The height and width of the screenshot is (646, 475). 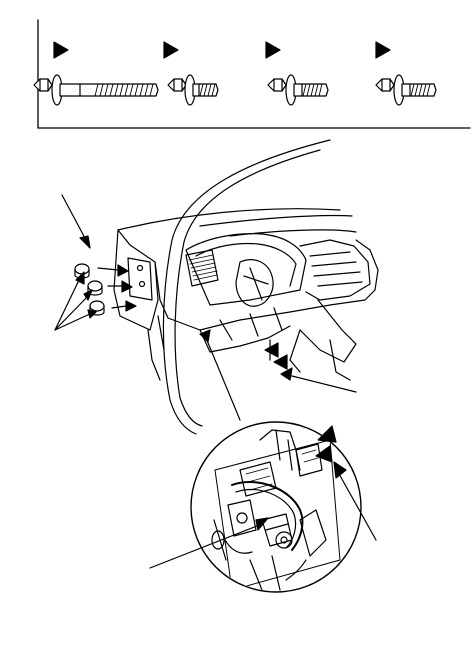 I want to click on dash-arrow-1-arrowhead-icon, so click(x=271, y=350).